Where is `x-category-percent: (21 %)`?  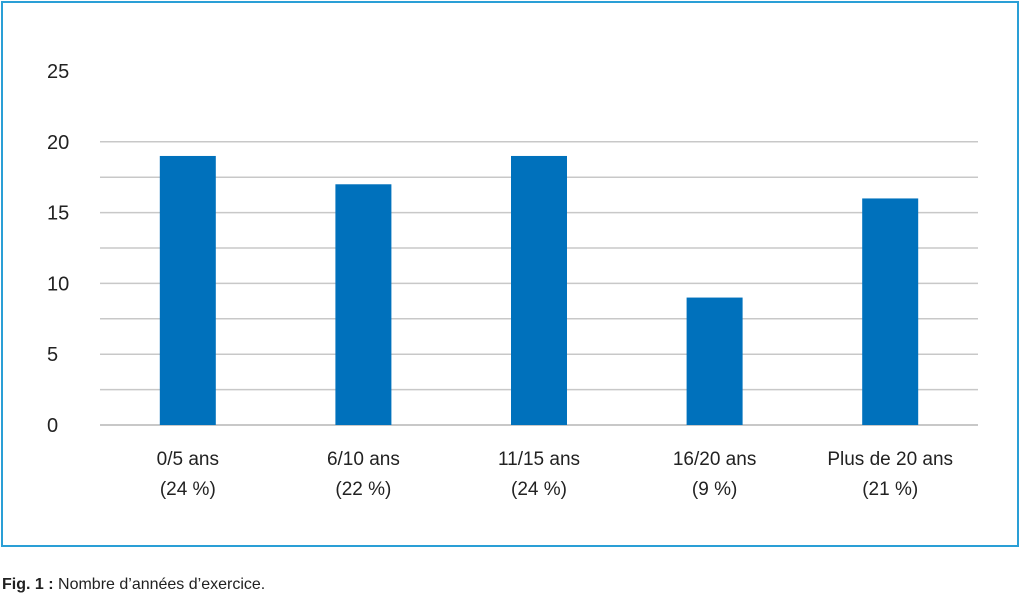
x-category-percent: (21 %) is located at coordinates (890, 489).